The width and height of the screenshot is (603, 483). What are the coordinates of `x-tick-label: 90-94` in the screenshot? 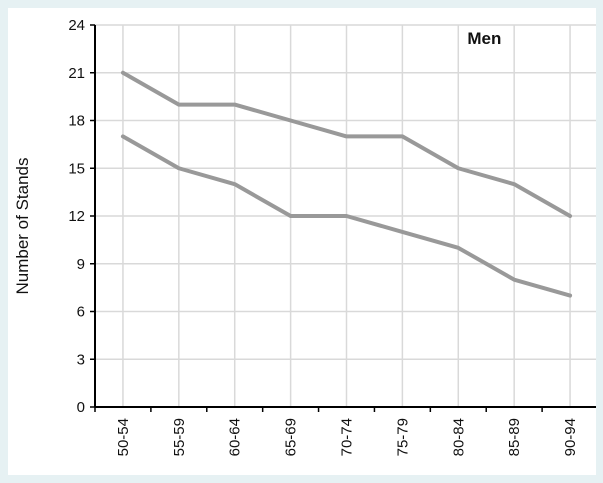 It's located at (570, 437).